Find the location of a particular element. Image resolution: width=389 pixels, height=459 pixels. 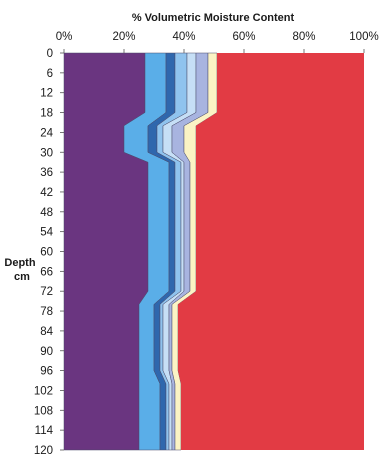

y-tick-label: 12 is located at coordinates (46, 94).